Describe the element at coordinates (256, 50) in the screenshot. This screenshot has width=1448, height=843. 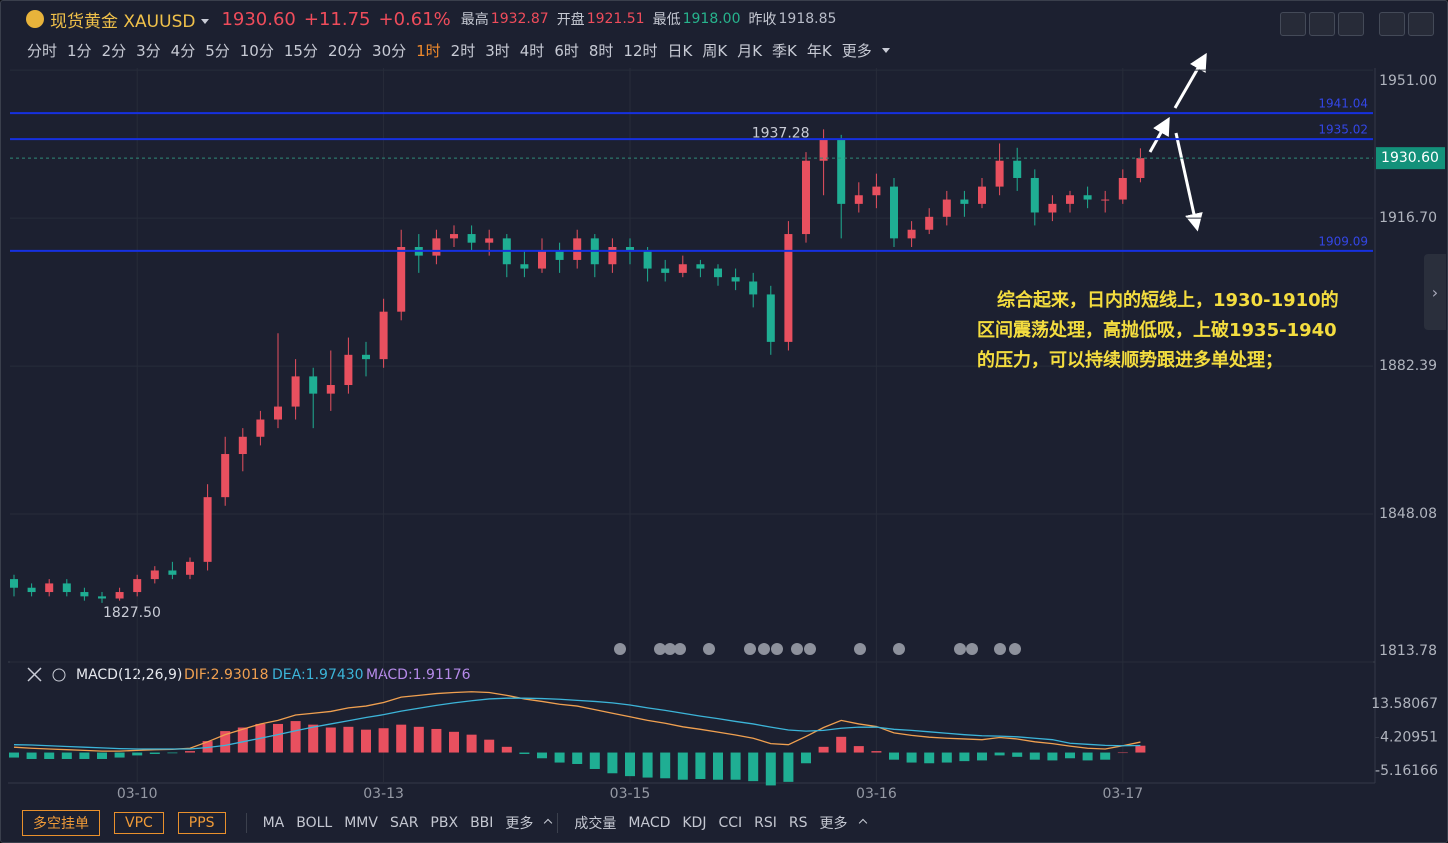
I see `timeframe: 10分` at that location.